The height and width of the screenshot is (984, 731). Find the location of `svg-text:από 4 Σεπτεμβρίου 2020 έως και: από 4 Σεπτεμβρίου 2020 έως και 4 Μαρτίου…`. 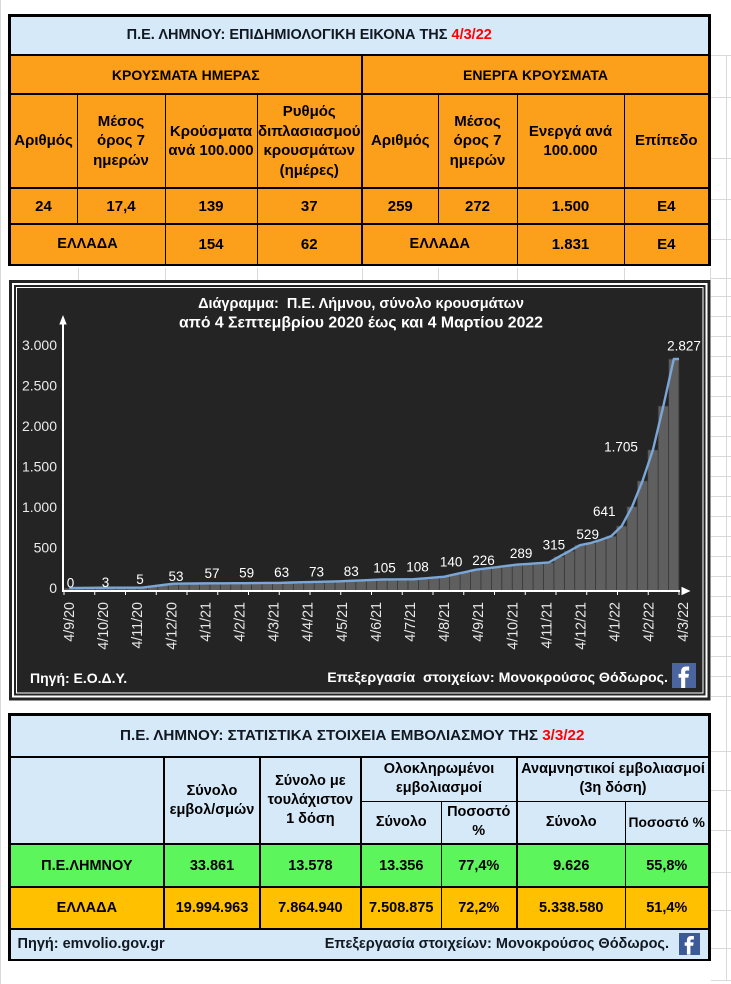

svg-text:από 4 Σεπτεμβρίου 2020 έως και: από 4 Σεπτεμβρίου 2020 έως και 4 Μαρτίου… is located at coordinates (361, 323).